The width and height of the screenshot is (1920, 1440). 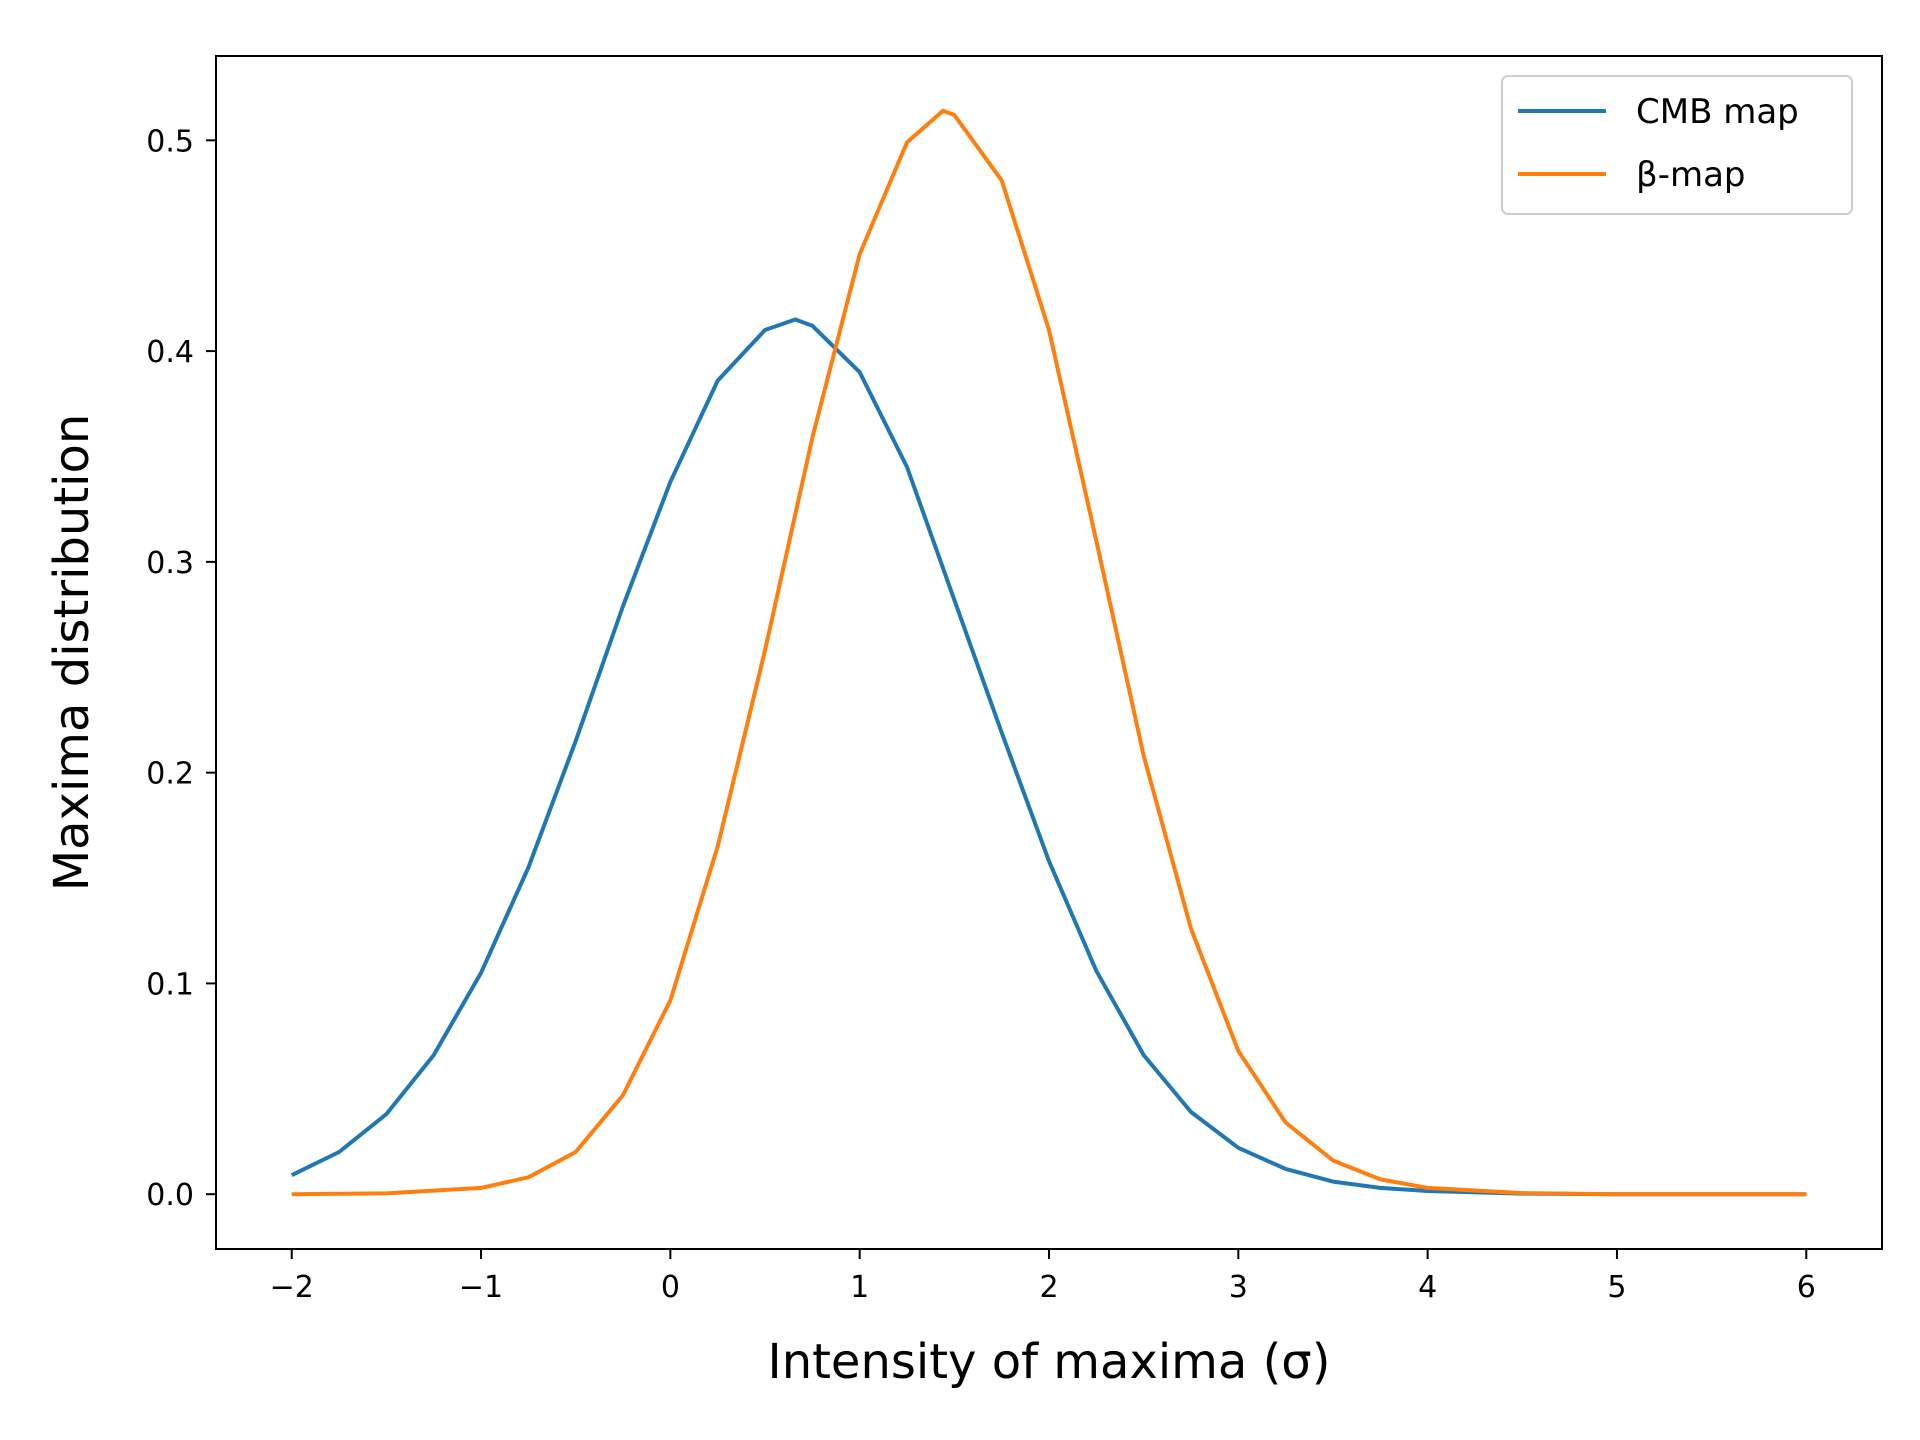 I want to click on x-tick-label: −2, so click(x=292, y=1287).